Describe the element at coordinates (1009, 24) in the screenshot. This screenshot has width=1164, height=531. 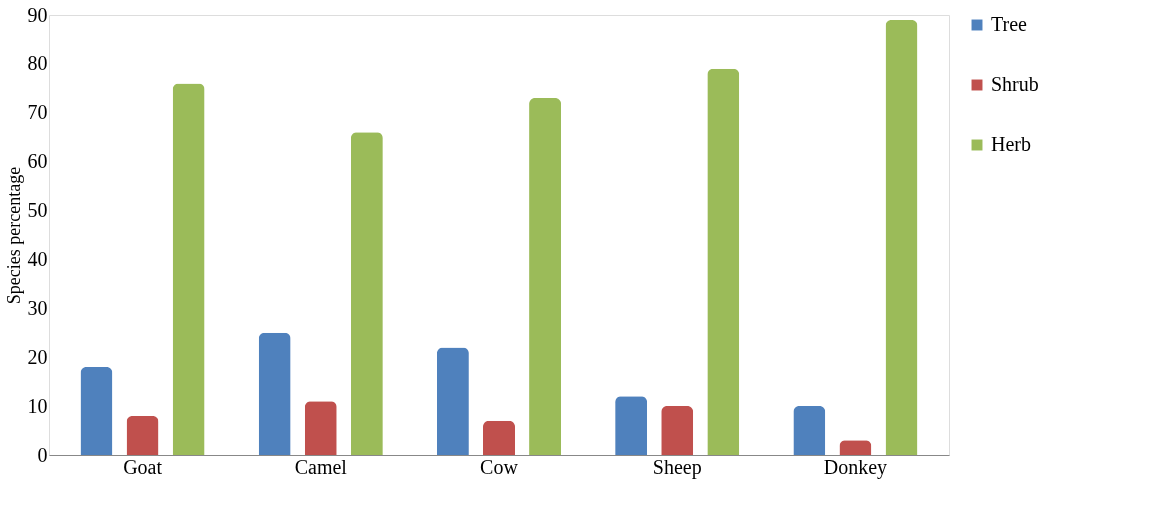
I see `legend-label: Tree` at that location.